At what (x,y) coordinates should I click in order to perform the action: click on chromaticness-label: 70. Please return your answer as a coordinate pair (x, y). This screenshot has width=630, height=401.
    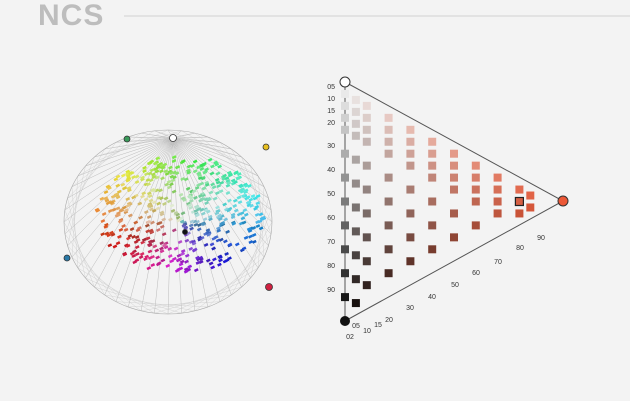
    Looking at the image, I should click on (498, 262).